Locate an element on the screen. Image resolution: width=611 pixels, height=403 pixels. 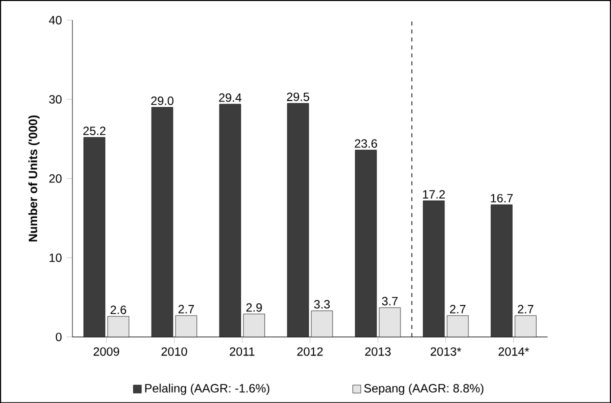
y-tick-label: 20 is located at coordinates (55, 178).